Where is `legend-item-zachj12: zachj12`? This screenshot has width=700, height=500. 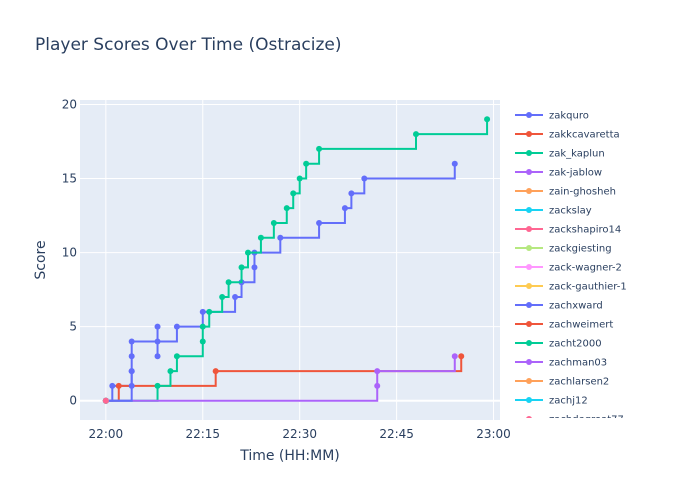
legend-item-zachj12: zachj12 is located at coordinates (551, 401).